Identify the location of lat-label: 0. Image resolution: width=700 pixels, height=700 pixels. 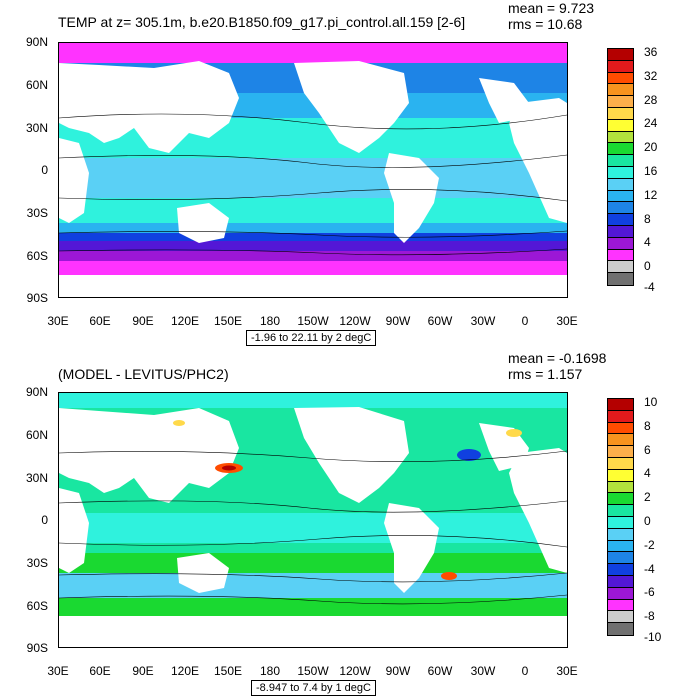
(44, 170).